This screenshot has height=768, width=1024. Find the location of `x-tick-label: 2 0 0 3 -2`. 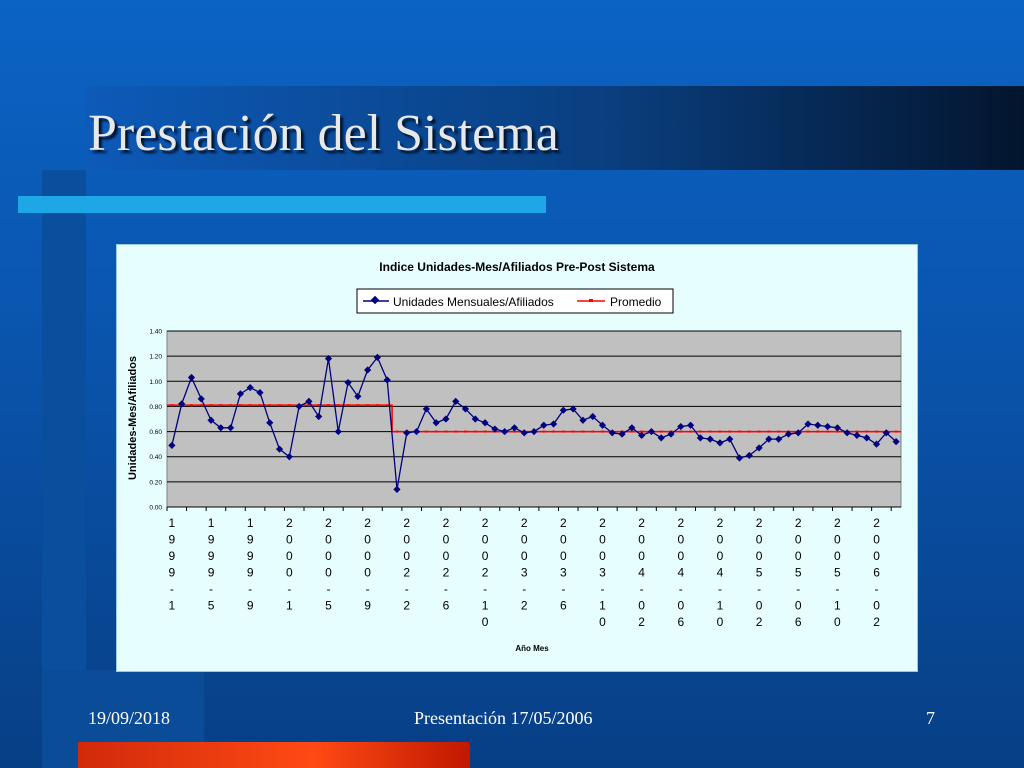

x-tick-label: 2 0 0 3 -2 is located at coordinates (524, 564).